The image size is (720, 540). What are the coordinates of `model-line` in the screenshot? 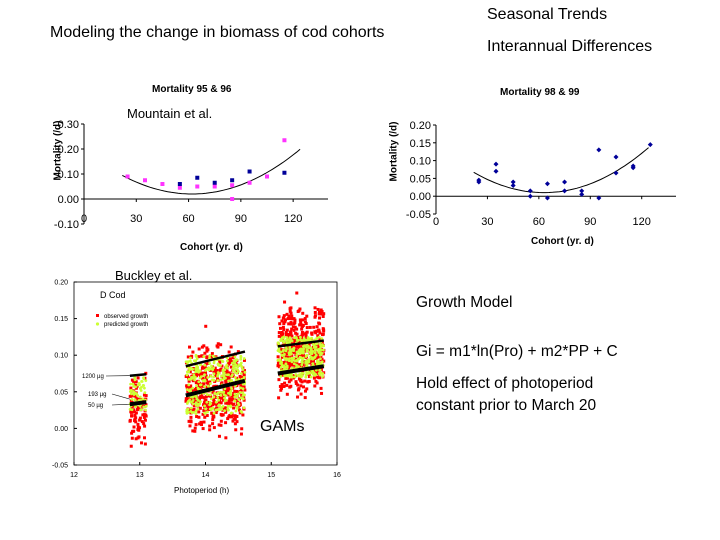 It's located at (138, 403).